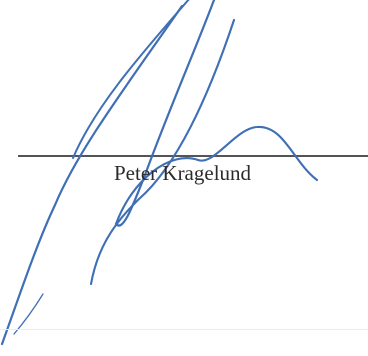 This screenshot has width=368, height=356. What do you see at coordinates (28, 314) in the screenshot?
I see `signature-stroke-tail` at bounding box center [28, 314].